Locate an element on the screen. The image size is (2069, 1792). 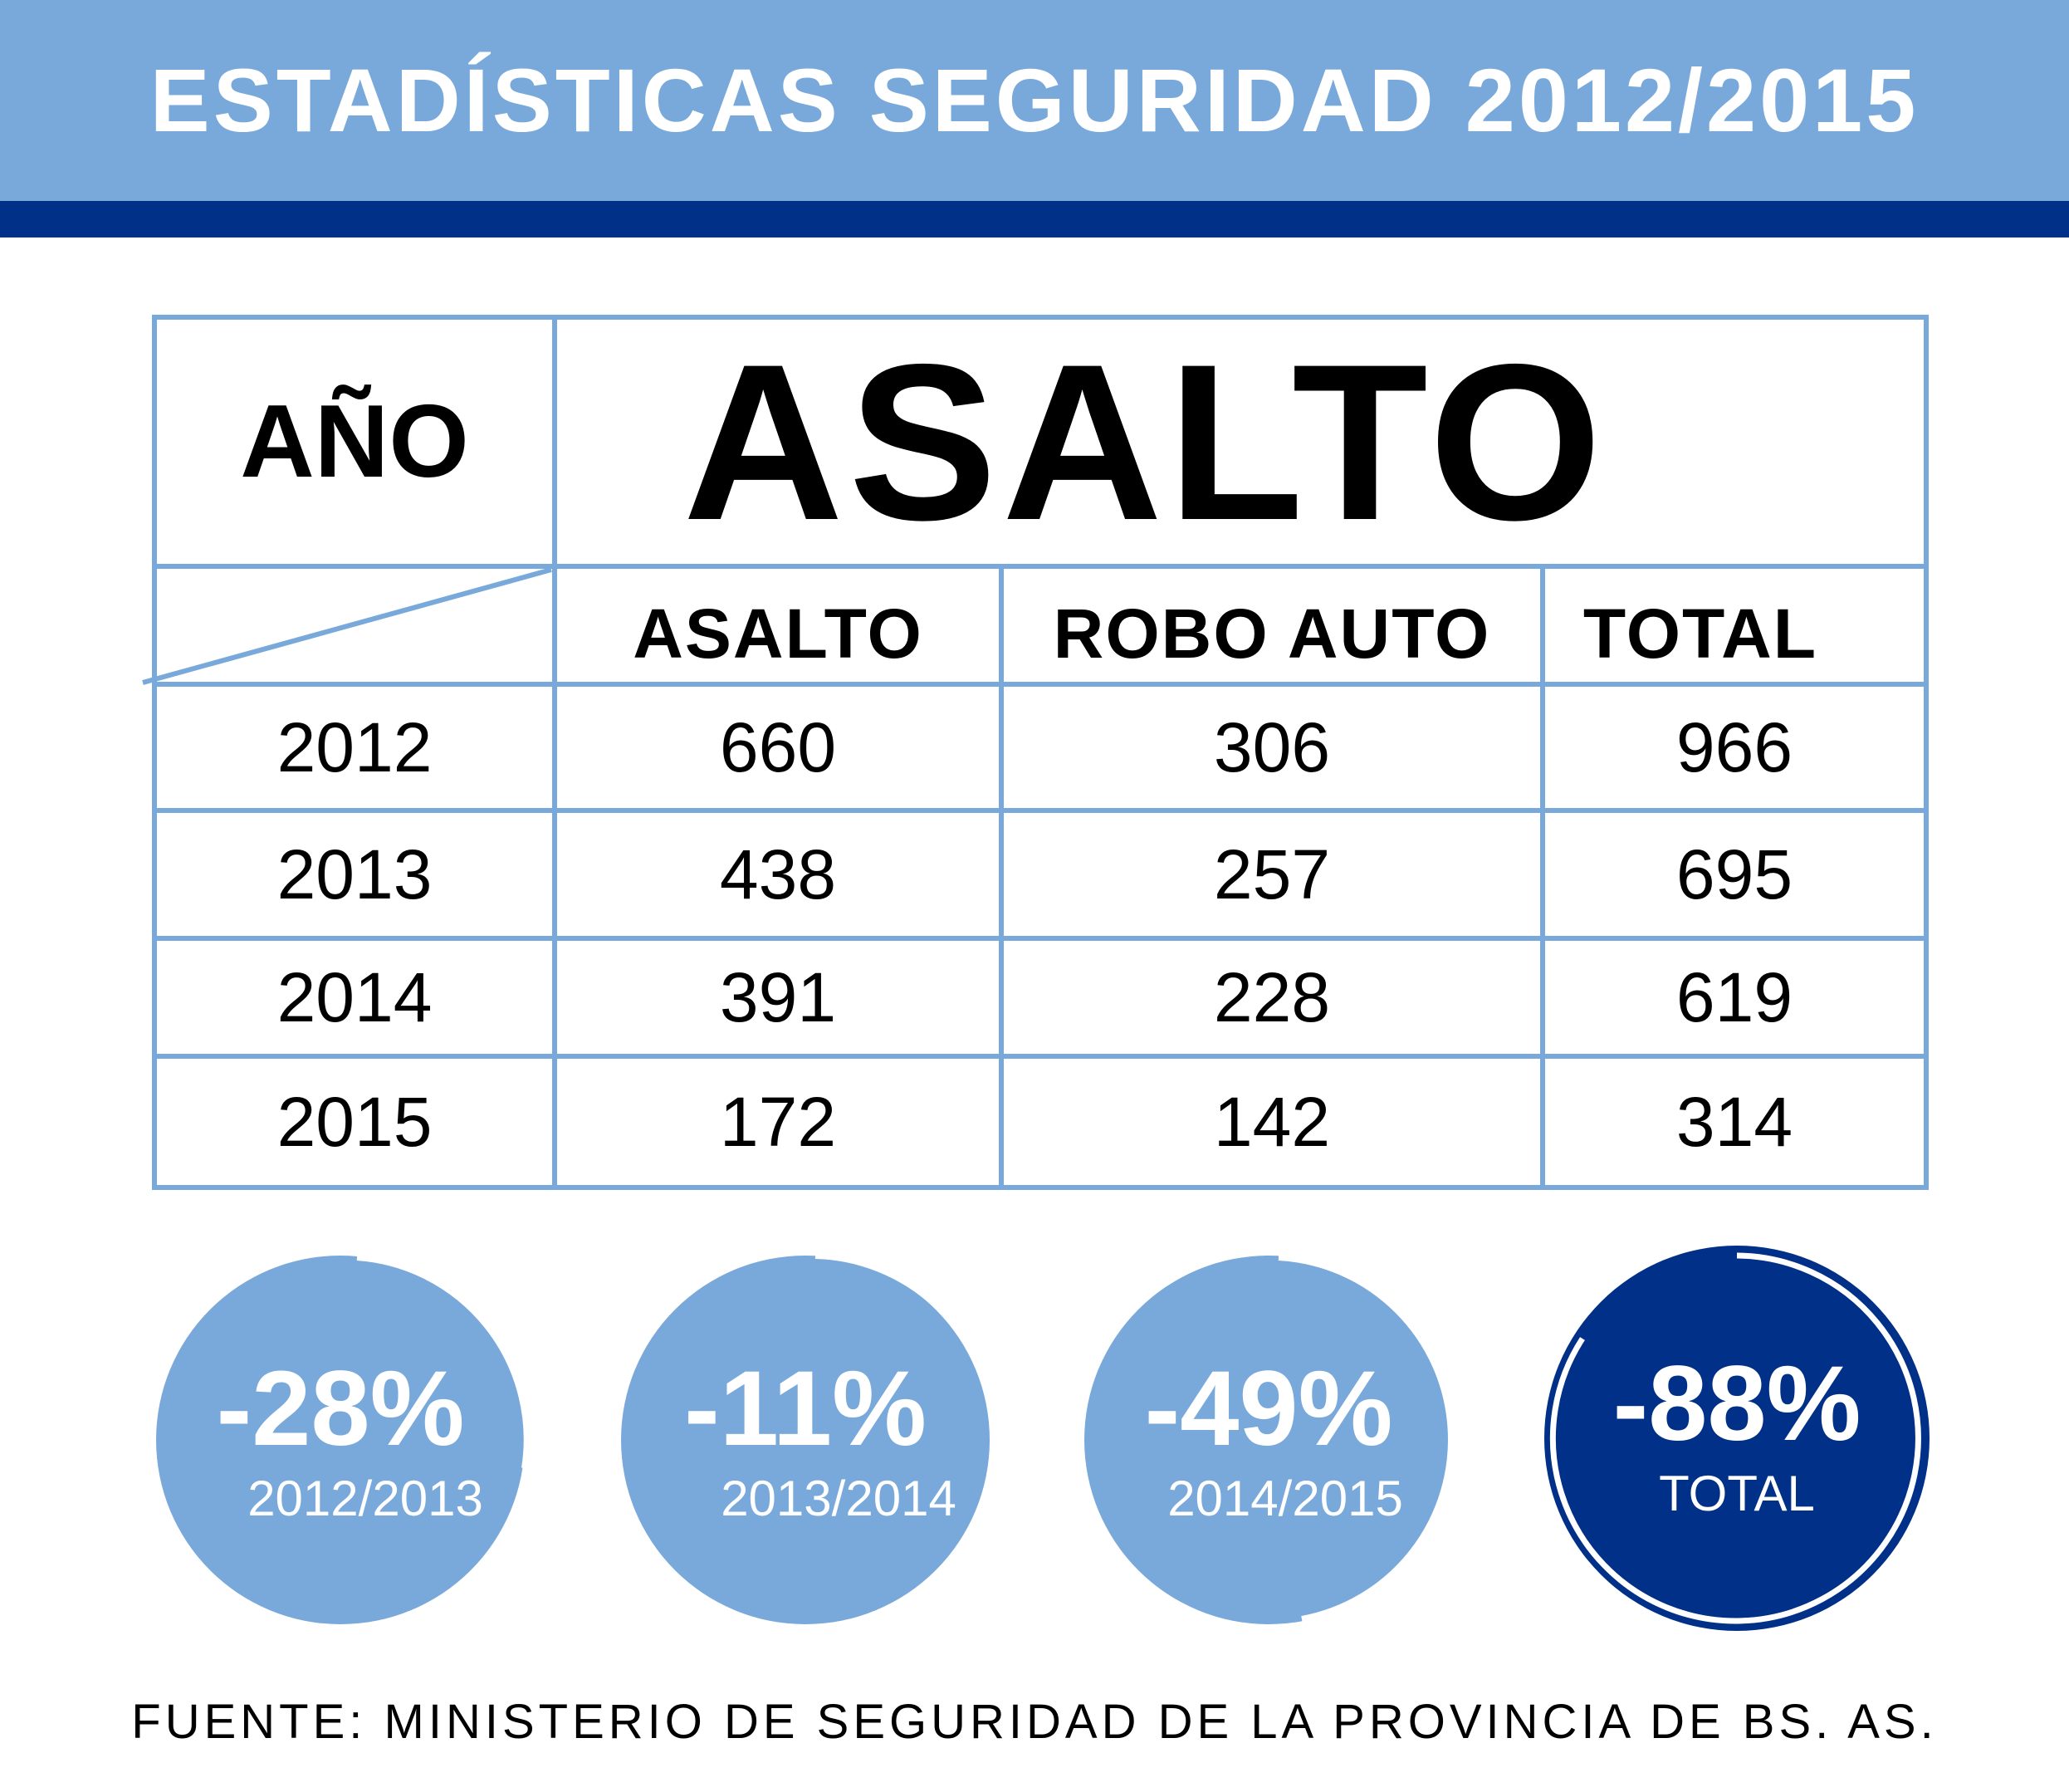
title-banner: ESTADÍSTICAS SEGURIDAD 2012/2015 is located at coordinates (1034, 100).